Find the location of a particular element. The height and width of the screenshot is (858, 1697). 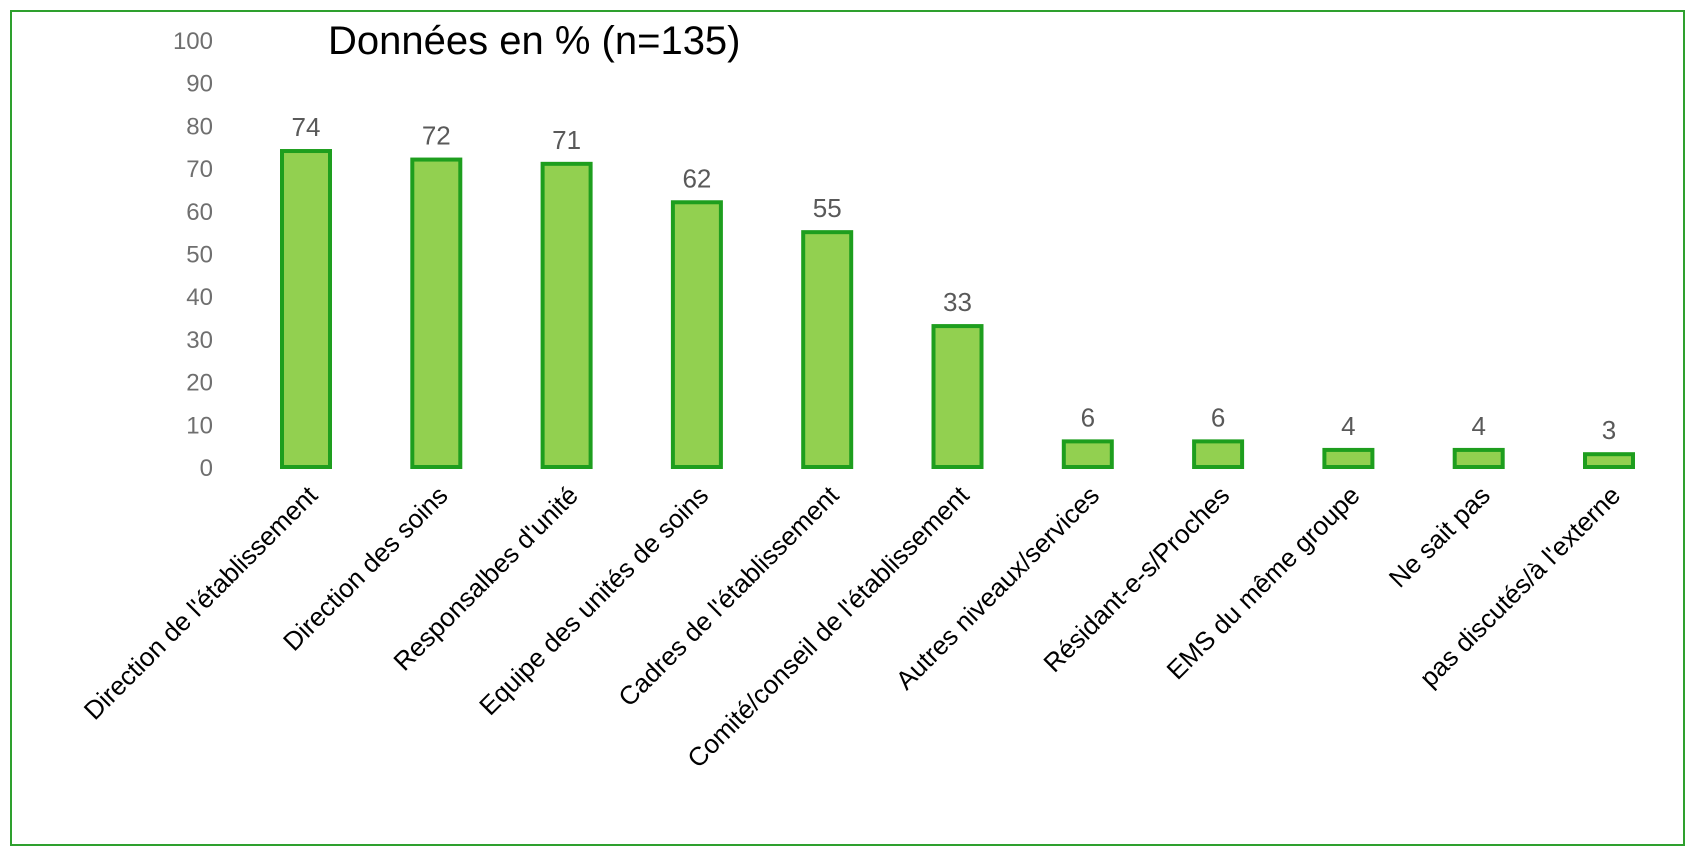

y-tick-label: 70 is located at coordinates (199, 169).